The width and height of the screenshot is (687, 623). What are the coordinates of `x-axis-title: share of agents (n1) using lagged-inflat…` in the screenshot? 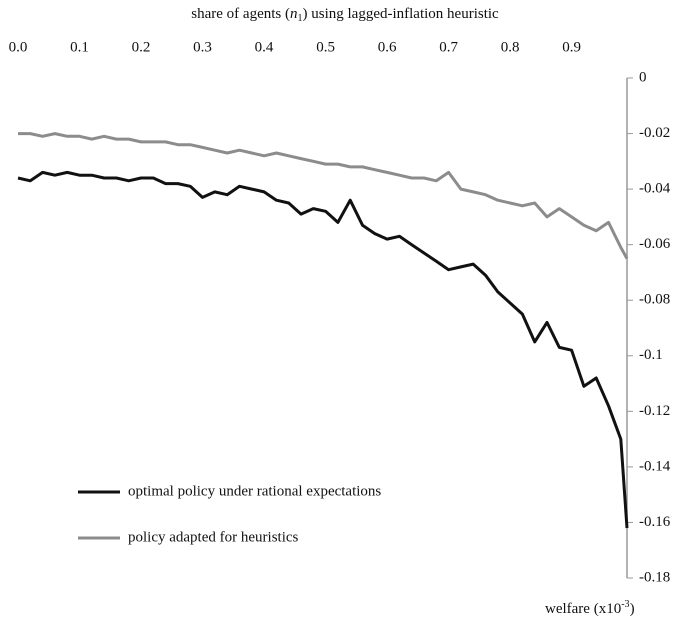 It's located at (345, 15).